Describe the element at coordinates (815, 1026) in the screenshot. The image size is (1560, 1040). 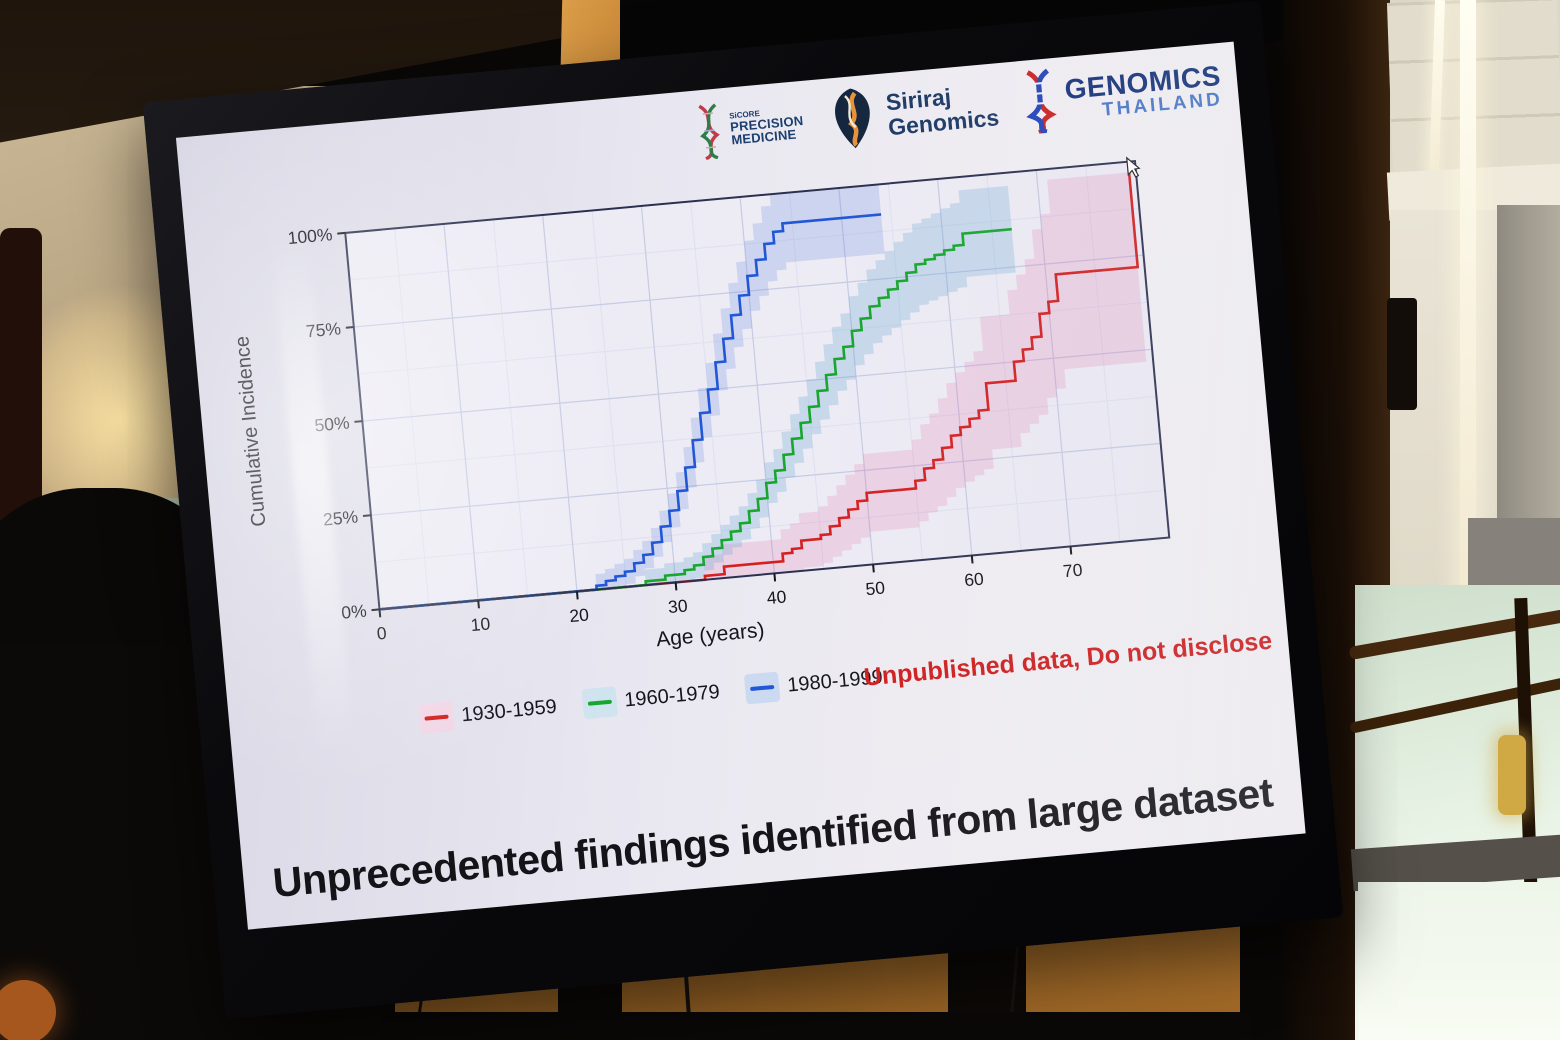
I see `floor` at that location.